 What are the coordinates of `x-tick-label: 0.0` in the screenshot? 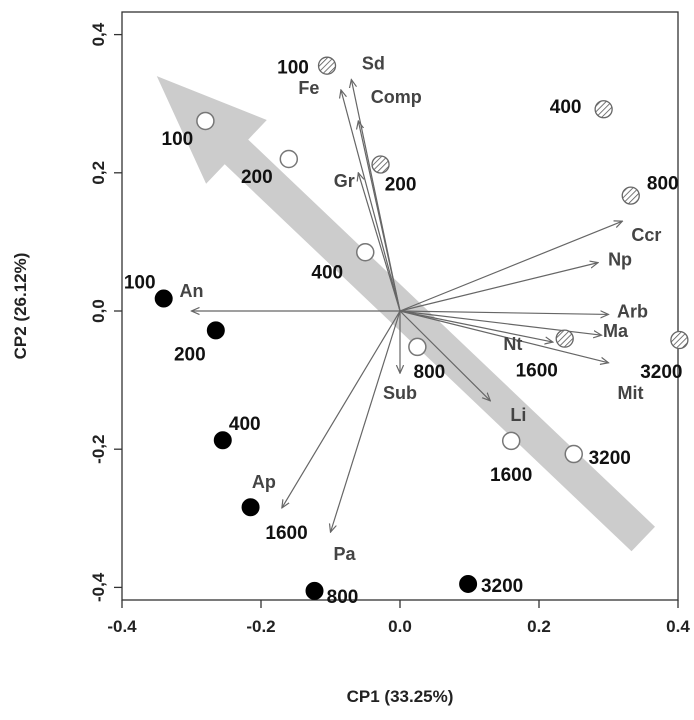 It's located at (400, 626).